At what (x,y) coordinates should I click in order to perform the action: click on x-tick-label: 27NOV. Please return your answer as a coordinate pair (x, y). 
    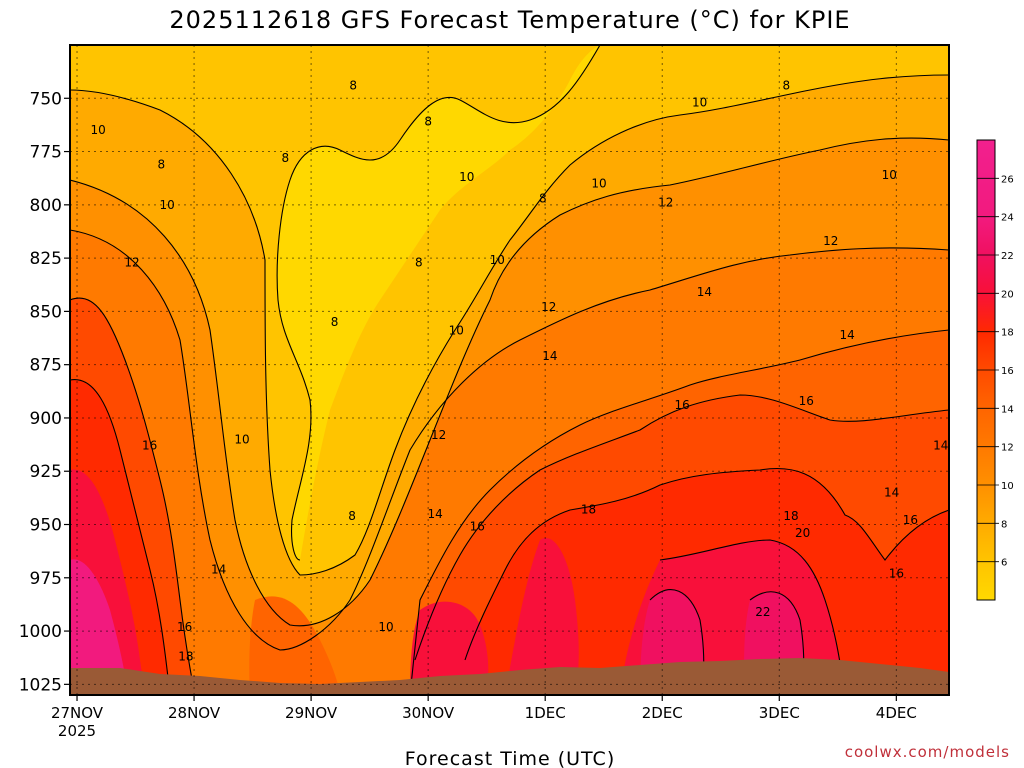
    Looking at the image, I should click on (77, 713).